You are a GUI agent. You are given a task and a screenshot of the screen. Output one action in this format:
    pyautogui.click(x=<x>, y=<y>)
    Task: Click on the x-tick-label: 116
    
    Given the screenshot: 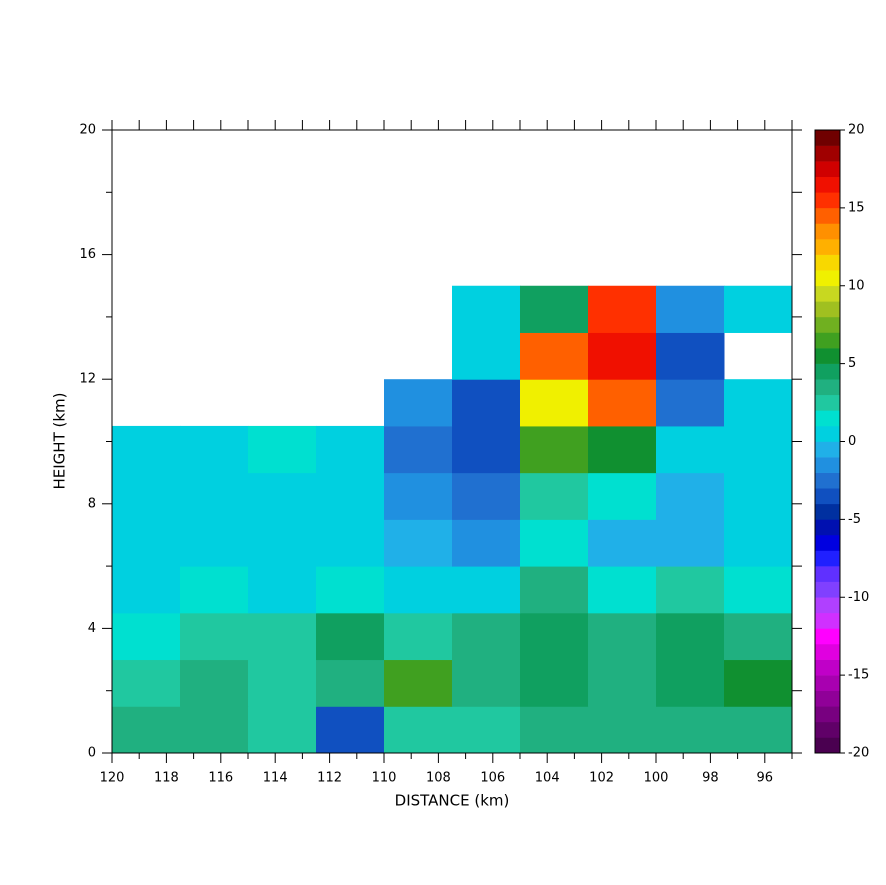 What is the action you would take?
    pyautogui.click(x=220, y=778)
    